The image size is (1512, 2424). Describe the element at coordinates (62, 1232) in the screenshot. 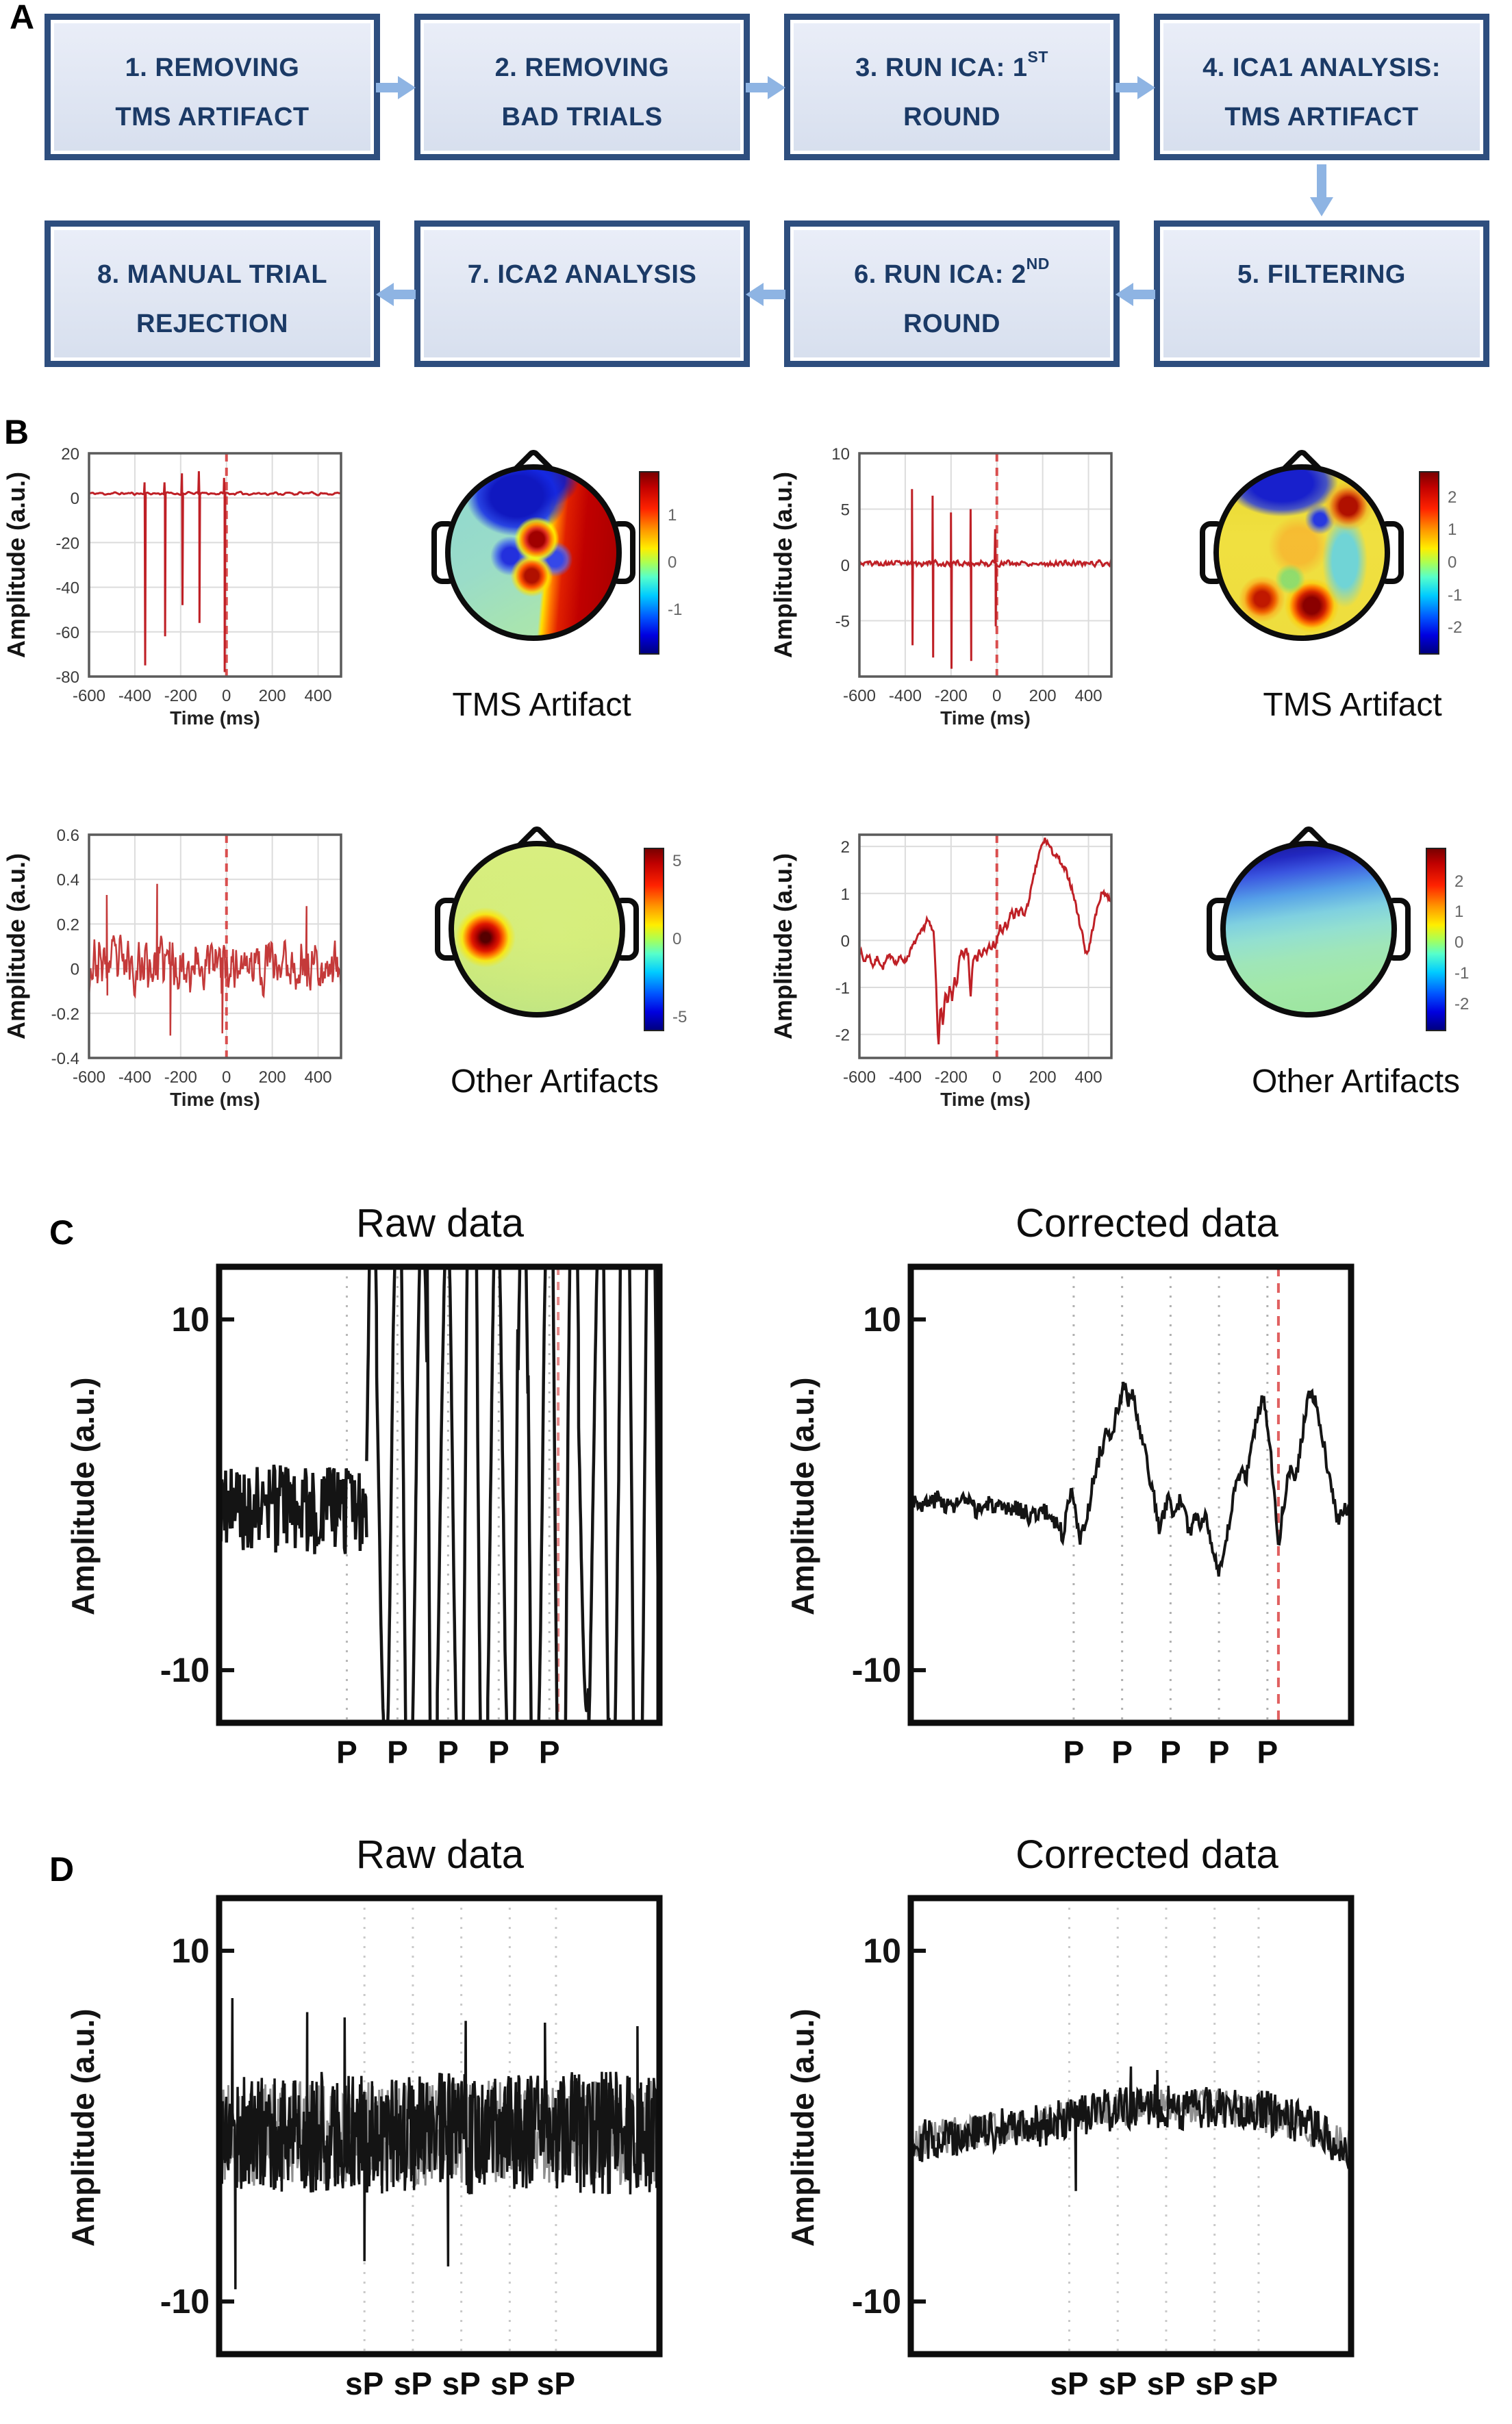

I see `panel-c-label: C` at that location.